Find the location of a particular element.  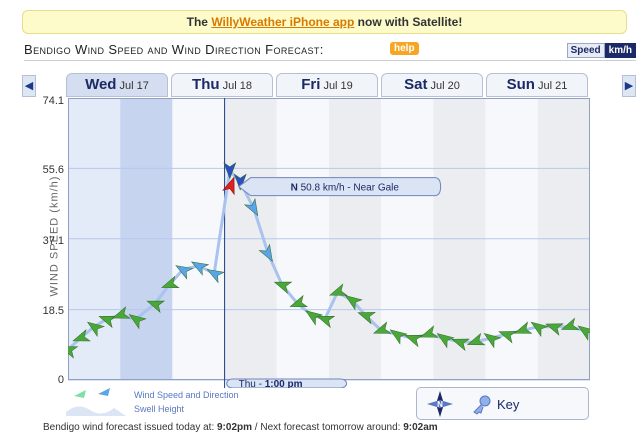

compass-letter: N is located at coordinates (440, 404).